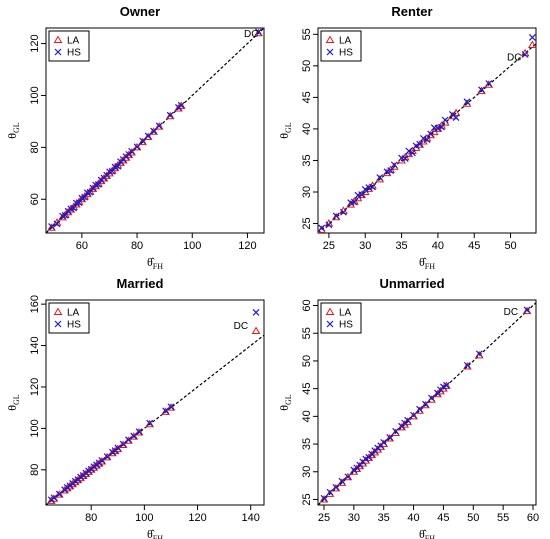 The height and width of the screenshot is (539, 550). What do you see at coordinates (365, 246) in the screenshot?
I see `x-tick-label: 30` at bounding box center [365, 246].